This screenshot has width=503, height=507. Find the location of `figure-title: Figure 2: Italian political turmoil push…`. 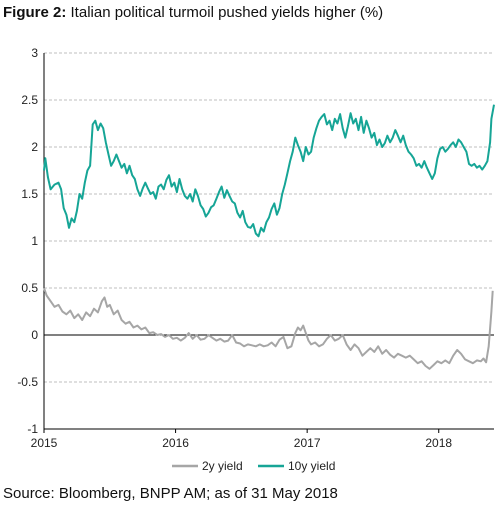

figure-title: Figure 2: Italian political turmoil push… is located at coordinates (193, 12).